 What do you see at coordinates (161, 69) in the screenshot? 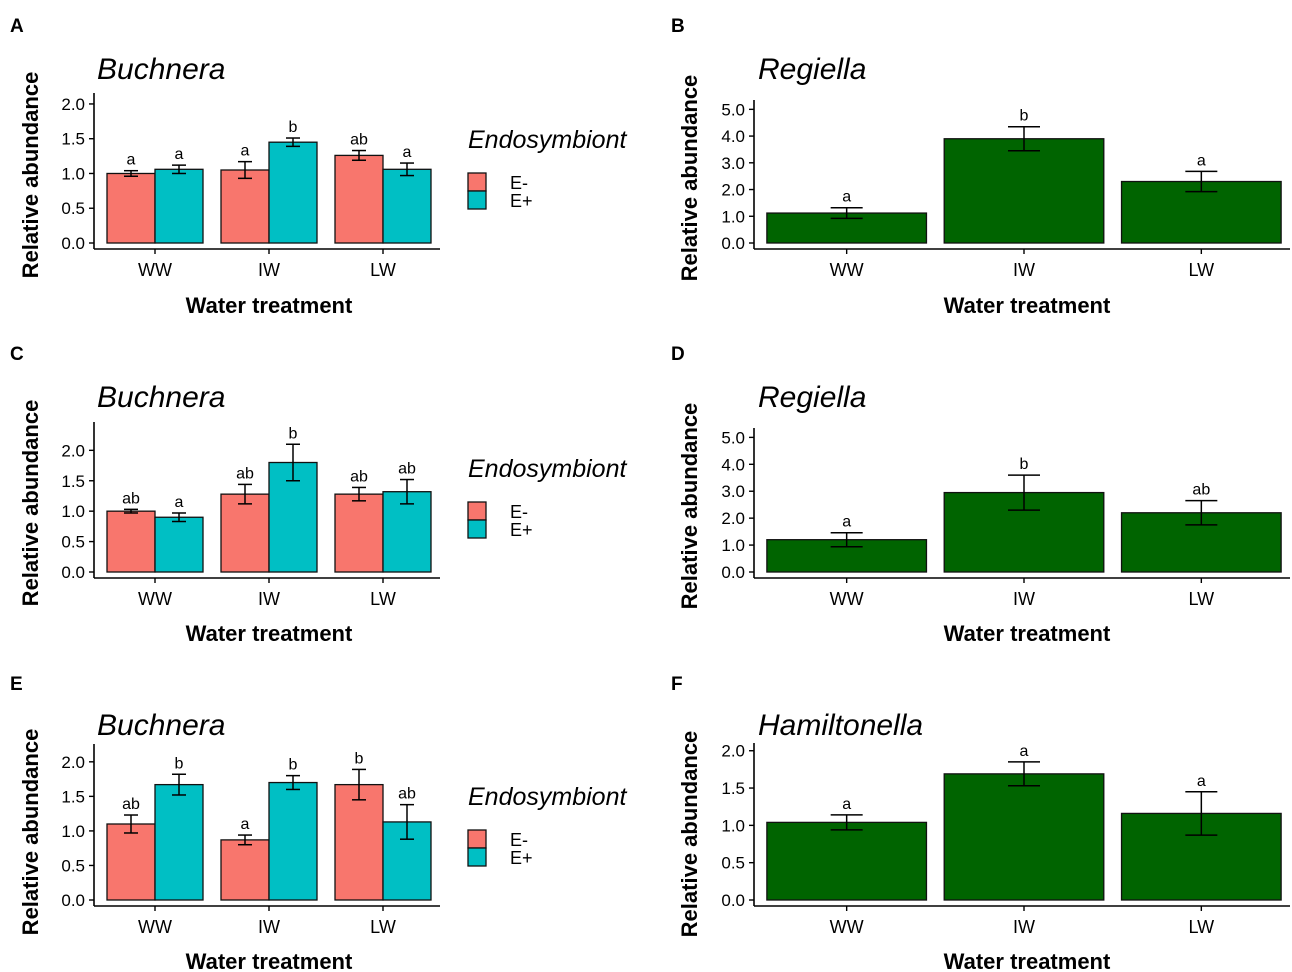
I see `panel-title: Buchnera` at bounding box center [161, 69].